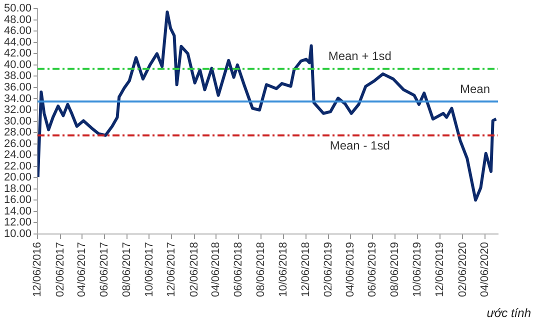 This screenshot has width=543, height=326. Describe the element at coordinates (18, 132) in the screenshot. I see `y-tick-label: 28.00` at that location.